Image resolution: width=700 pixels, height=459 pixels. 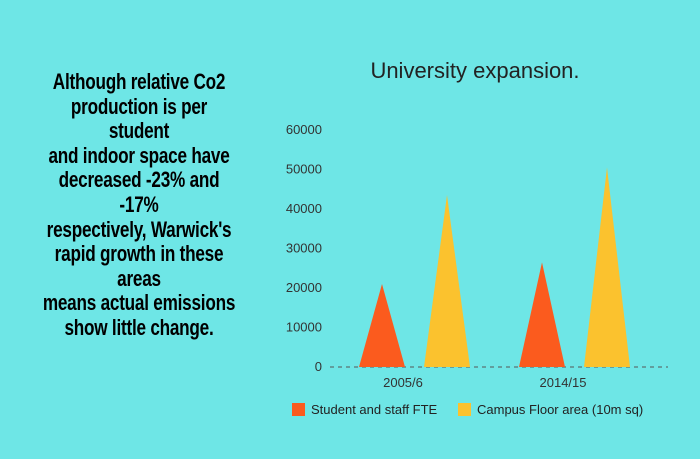 I want to click on y-tick-label: 40000, so click(x=304, y=208).